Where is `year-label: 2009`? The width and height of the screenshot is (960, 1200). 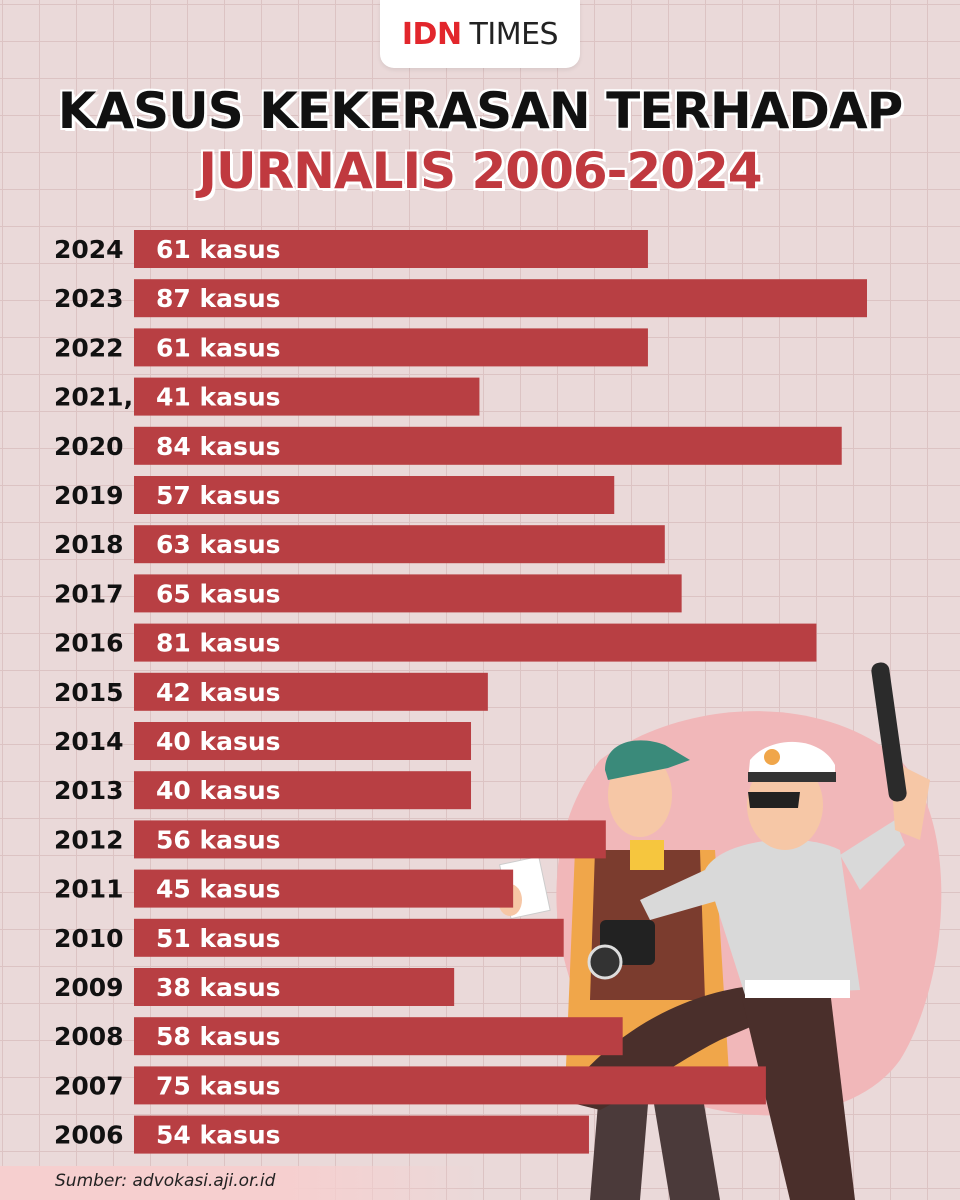 year-label: 2009 is located at coordinates (89, 987).